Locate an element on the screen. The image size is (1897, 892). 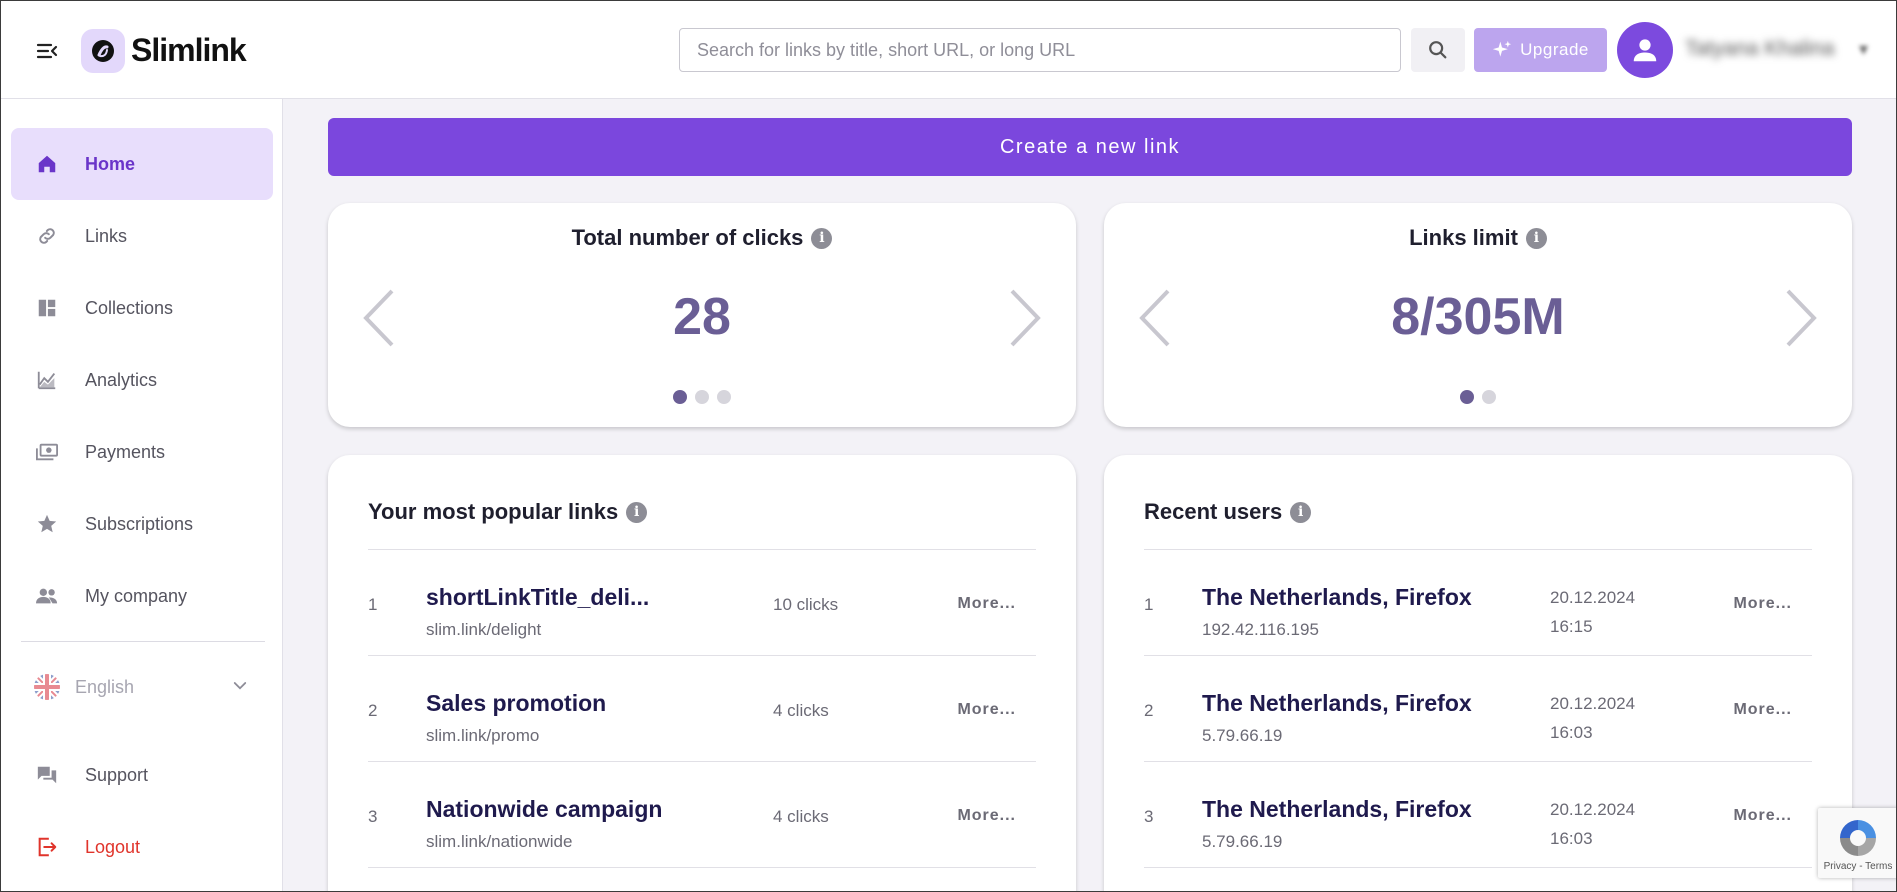
link-title: Sales promotion is located at coordinates (516, 703).